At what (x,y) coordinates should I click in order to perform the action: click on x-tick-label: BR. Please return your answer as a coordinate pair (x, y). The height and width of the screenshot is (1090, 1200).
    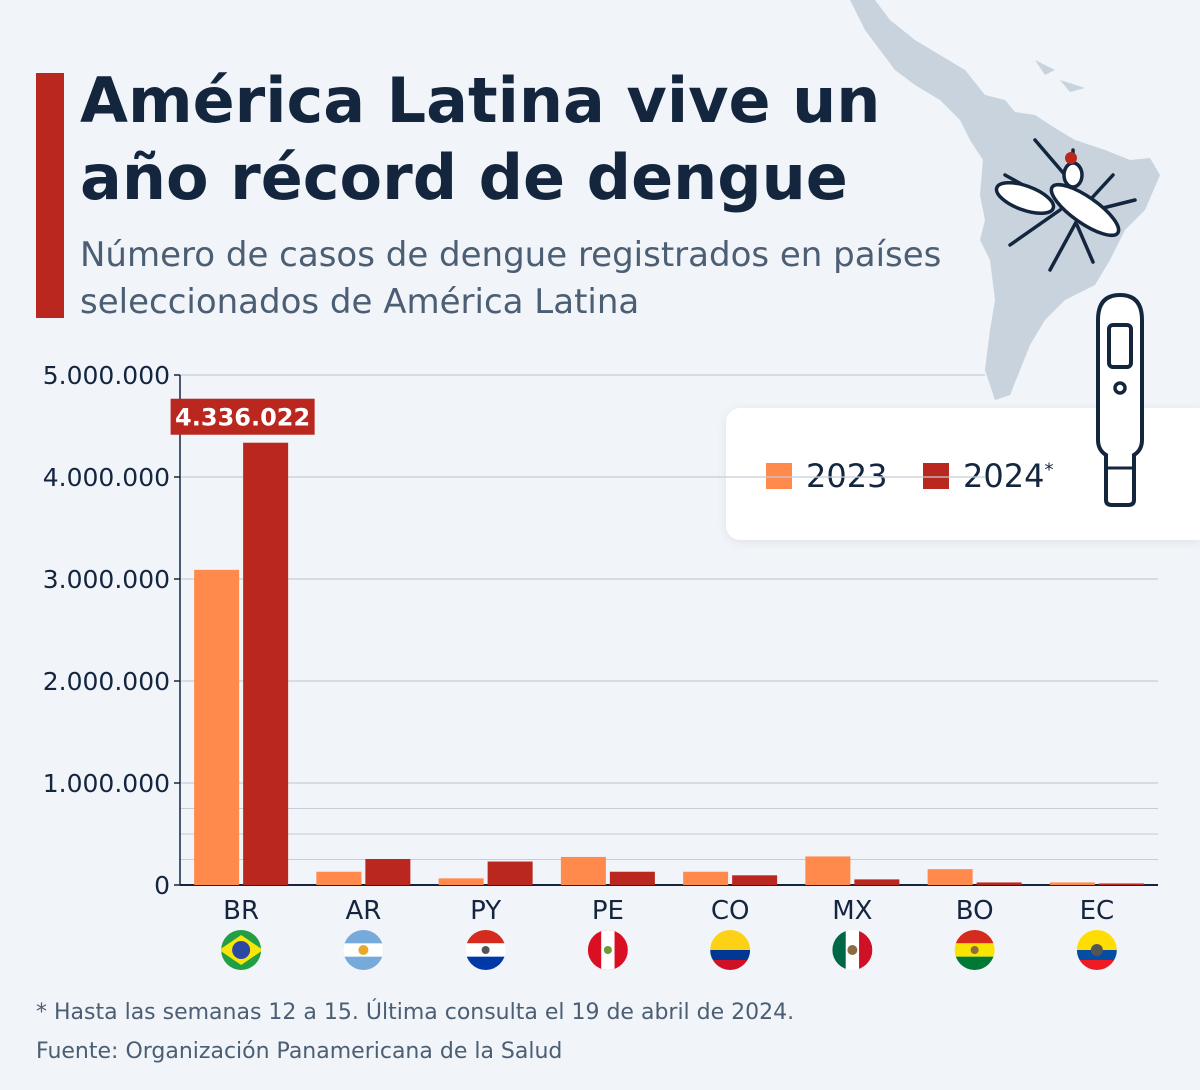
    Looking at the image, I should click on (241, 911).